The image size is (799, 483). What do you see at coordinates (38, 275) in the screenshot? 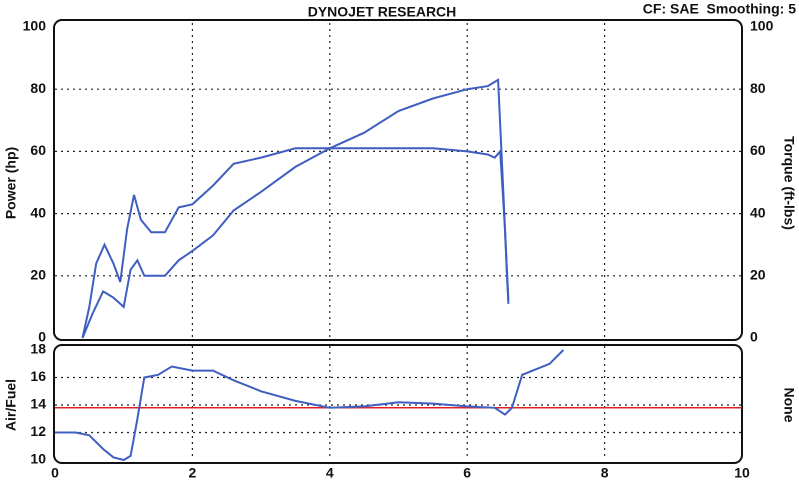
I see `y-tick-label: 20` at bounding box center [38, 275].